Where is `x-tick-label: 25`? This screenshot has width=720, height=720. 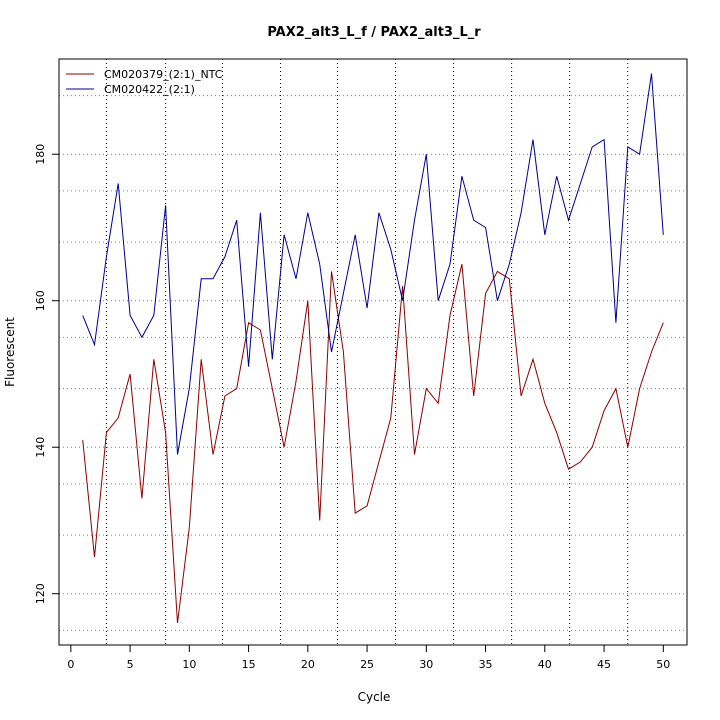
x-tick-label: 25 is located at coordinates (367, 664).